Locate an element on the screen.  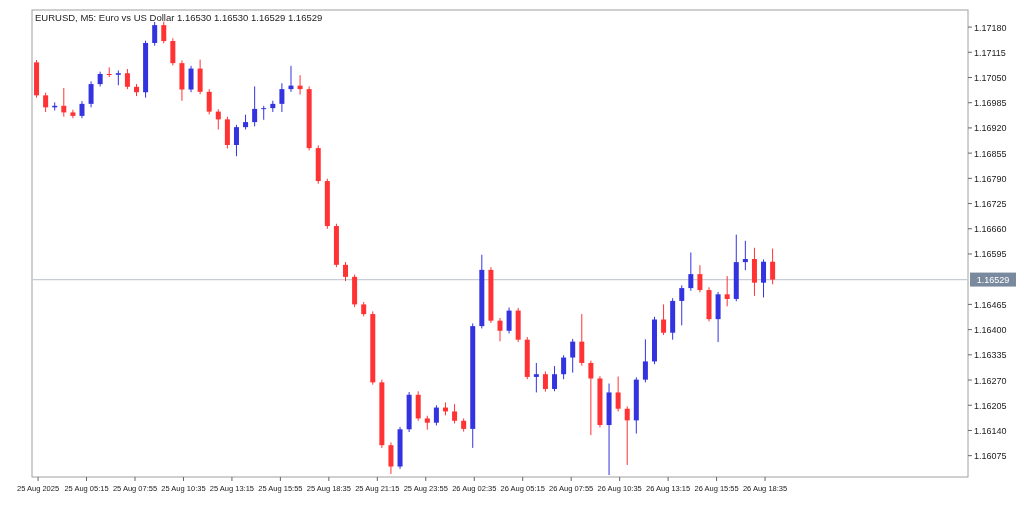
y-tick-label: 1.16335 is located at coordinates (990, 355).